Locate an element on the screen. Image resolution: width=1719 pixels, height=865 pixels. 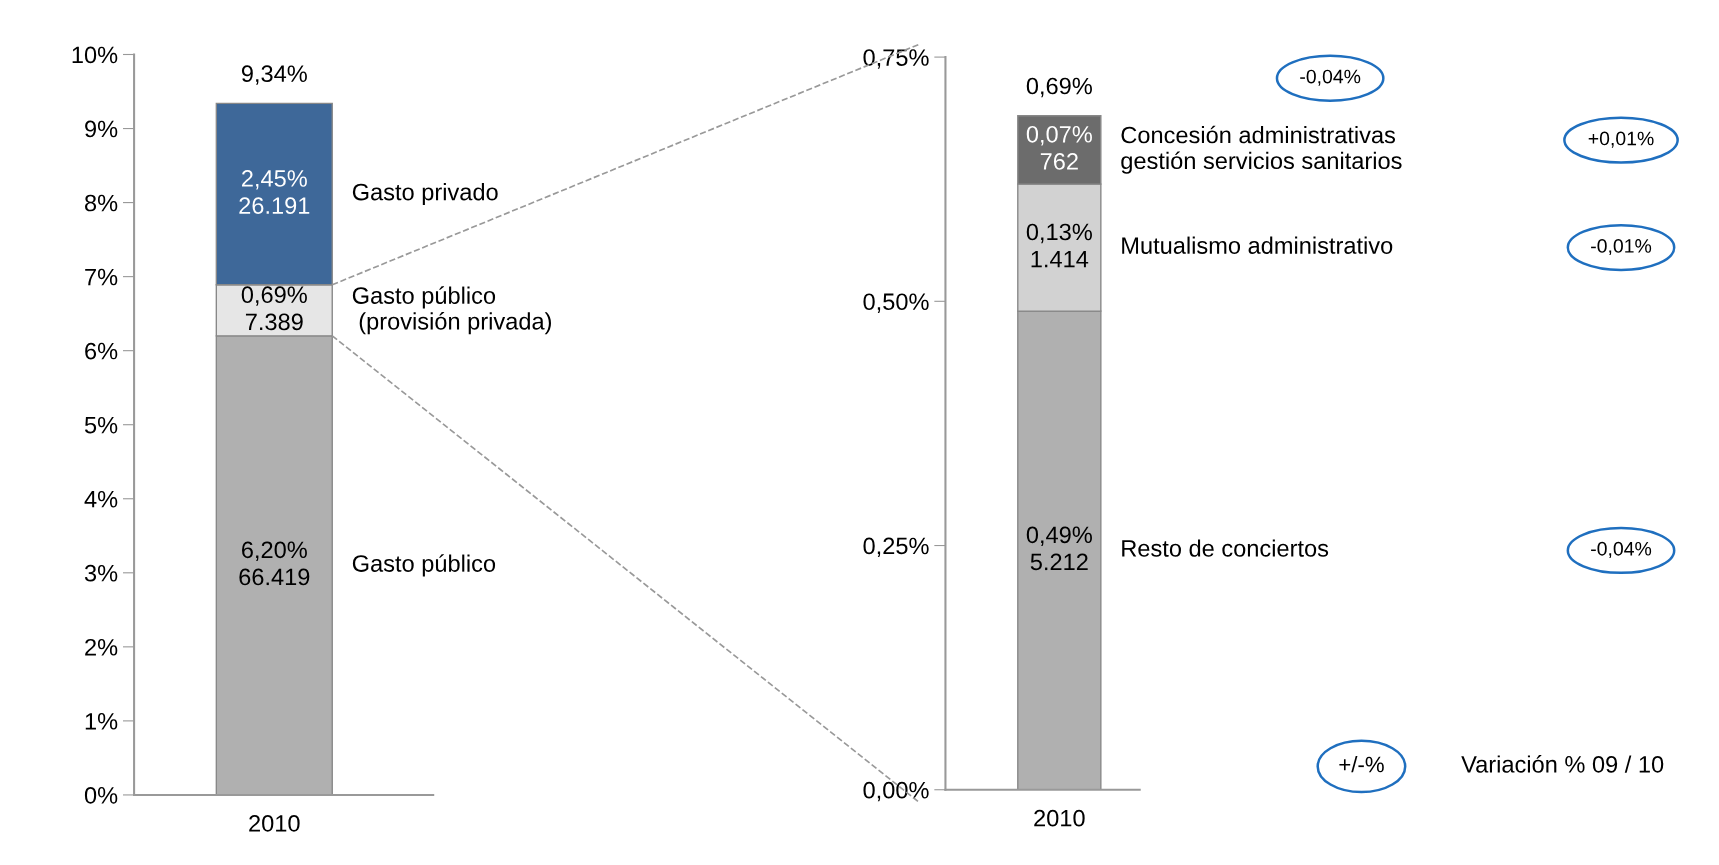
series-label: Resto de conciertos is located at coordinates (1225, 548).